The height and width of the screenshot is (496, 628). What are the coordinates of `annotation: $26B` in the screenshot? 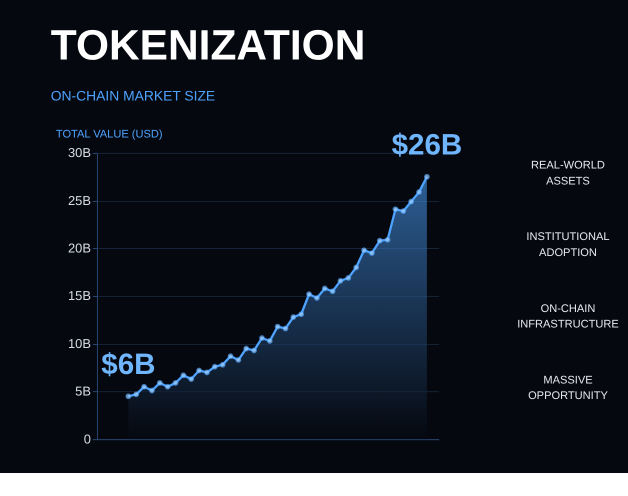 It's located at (427, 145).